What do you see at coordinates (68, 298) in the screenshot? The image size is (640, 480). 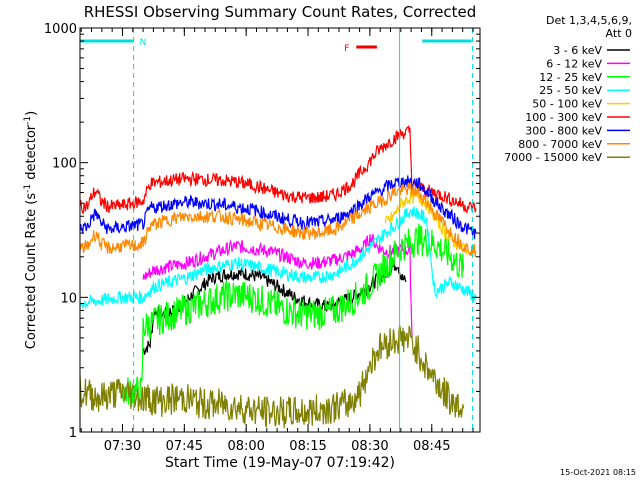 I see `y-tick-label: 10` at bounding box center [68, 298].